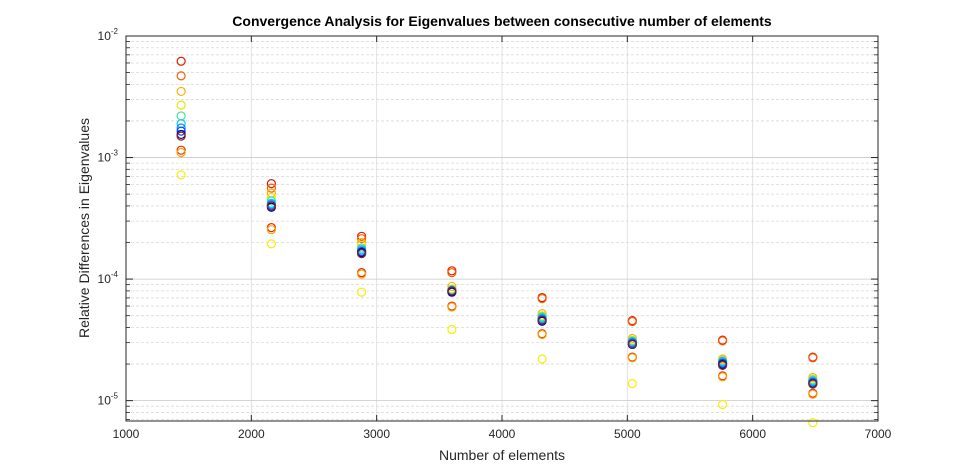 This screenshot has width=970, height=473. I want to click on y-tick-label: 10⁻⁵, so click(108, 400).